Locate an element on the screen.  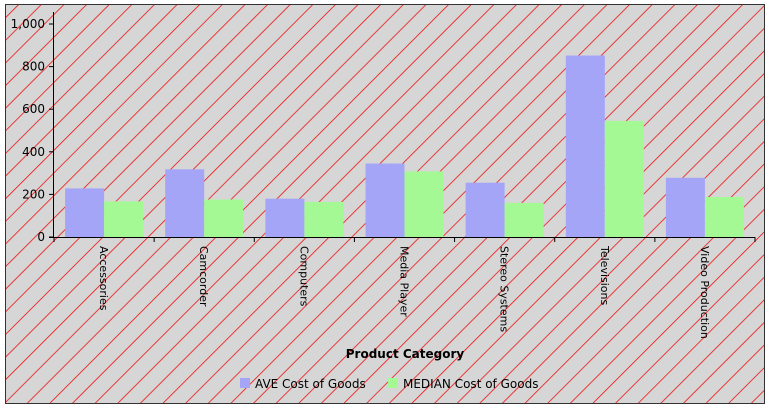
legend-label-0: AVE Cost of Goods is located at coordinates (310, 384).